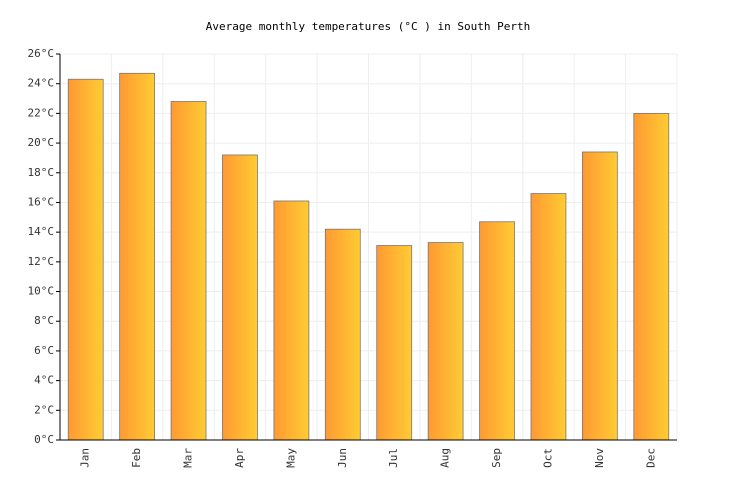 The image size is (736, 500). What do you see at coordinates (547, 458) in the screenshot?
I see `x-tick-label: Oct` at bounding box center [547, 458].